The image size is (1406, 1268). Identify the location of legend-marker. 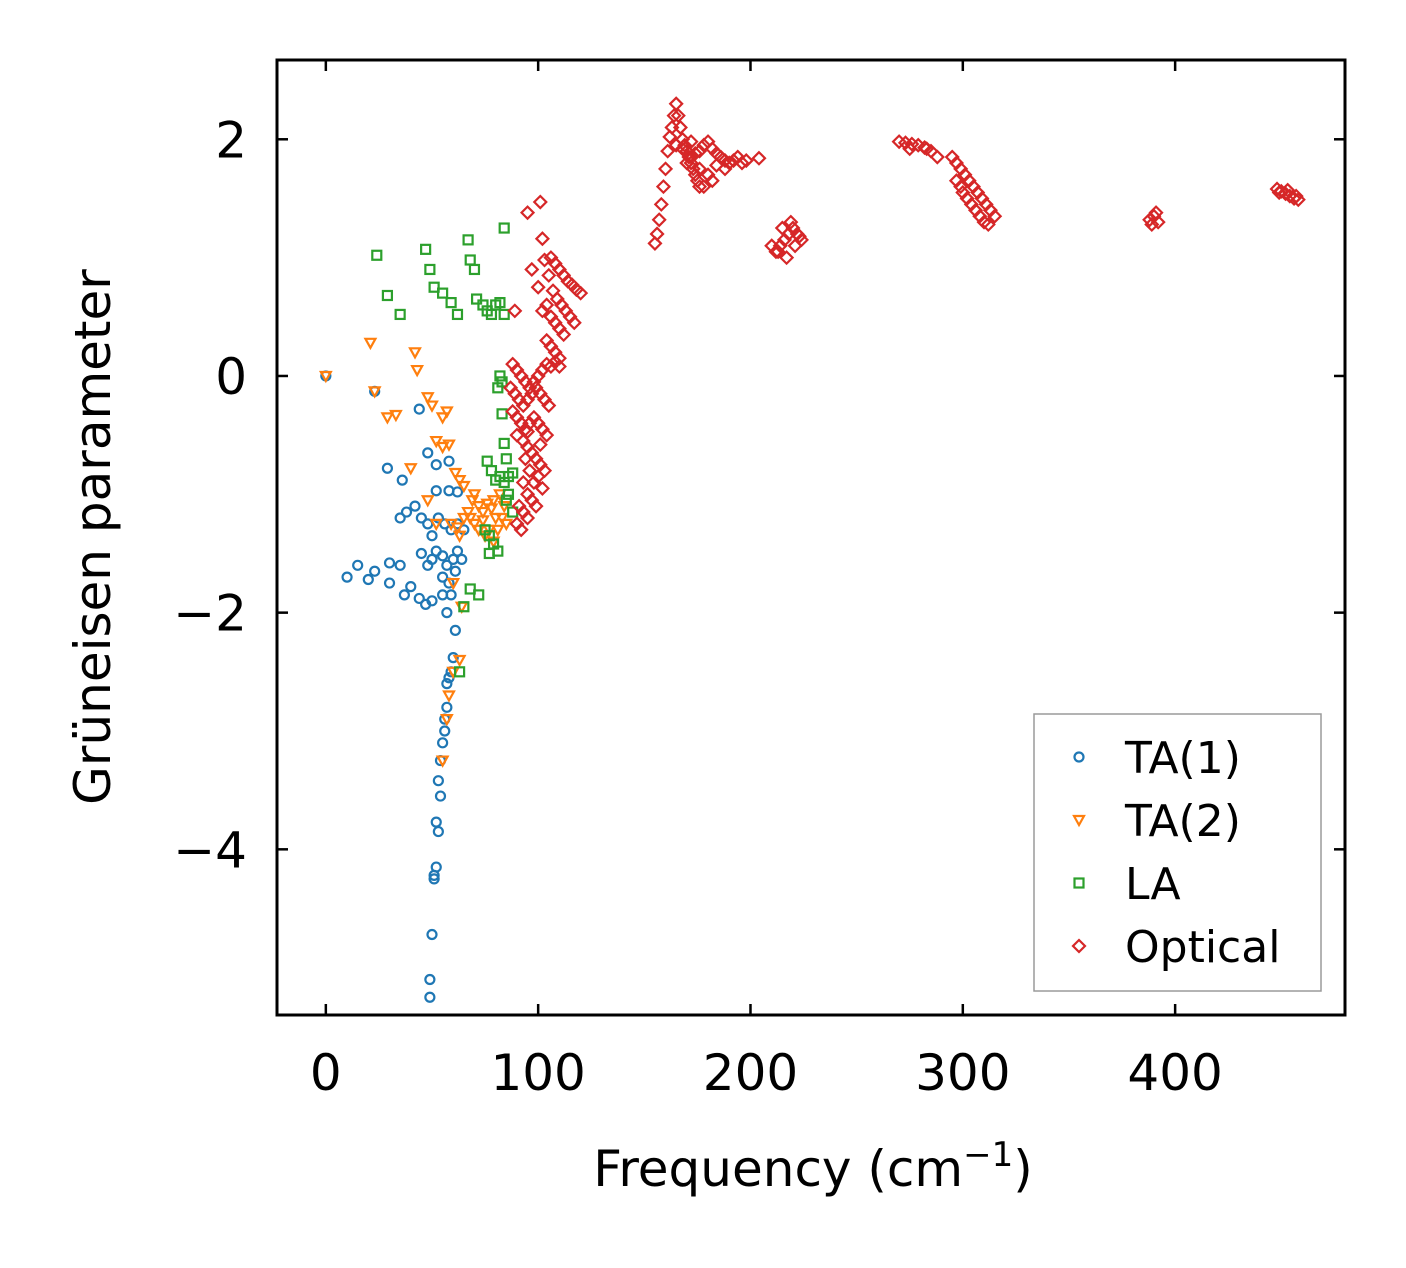
(1079, 821).